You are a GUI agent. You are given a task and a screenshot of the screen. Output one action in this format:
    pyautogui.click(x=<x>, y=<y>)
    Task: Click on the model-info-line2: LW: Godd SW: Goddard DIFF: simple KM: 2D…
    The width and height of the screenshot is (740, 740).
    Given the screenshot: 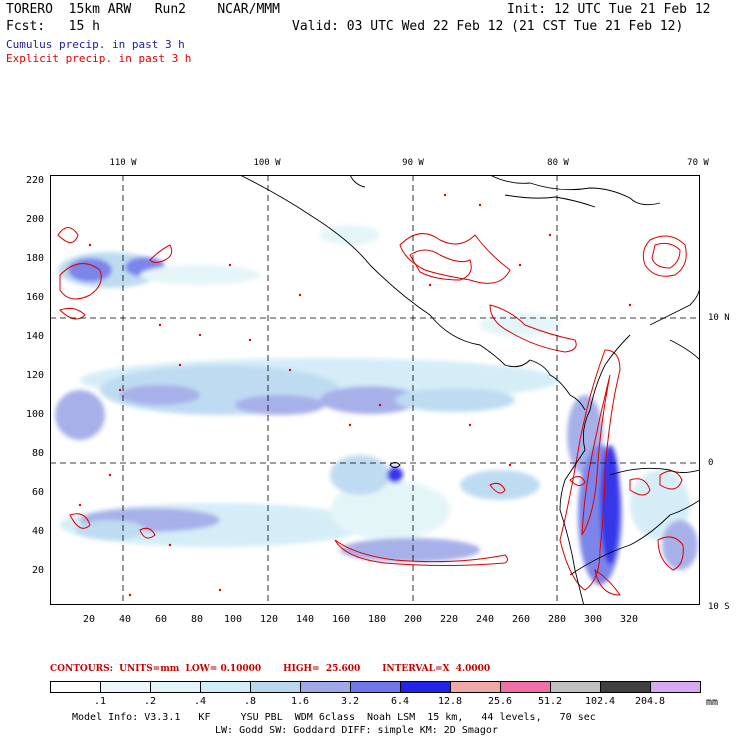 What is the action you would take?
    pyautogui.click(x=356, y=730)
    